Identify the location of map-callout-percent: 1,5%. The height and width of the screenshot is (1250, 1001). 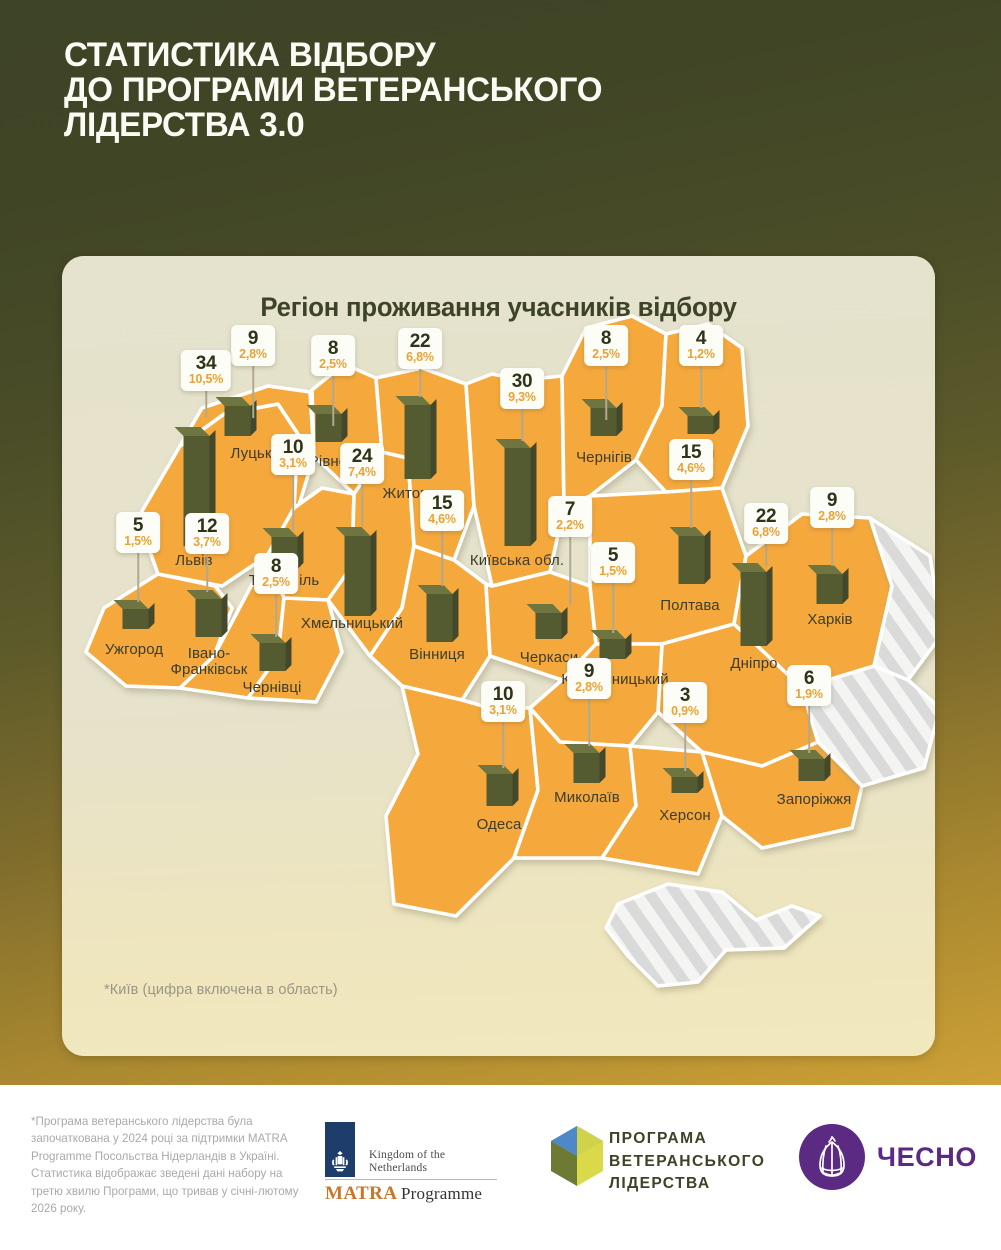
(138, 541).